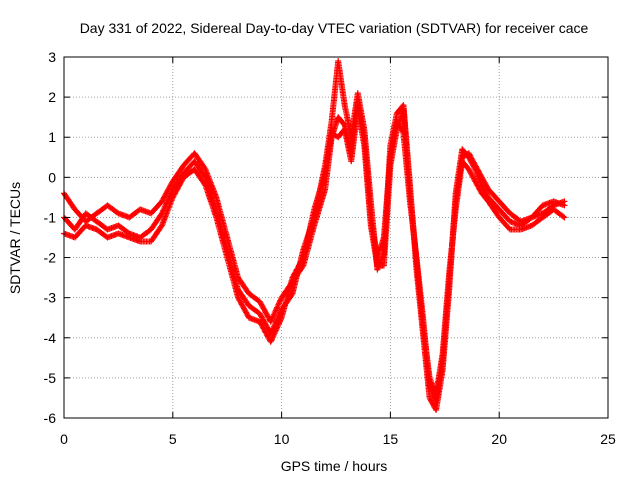 The width and height of the screenshot is (640, 480). I want to click on x-axis-label: GPS time / hours, so click(334, 466).